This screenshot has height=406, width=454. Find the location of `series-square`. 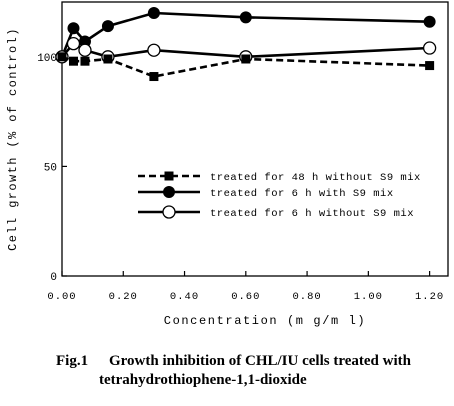

series-square is located at coordinates (246, 67).